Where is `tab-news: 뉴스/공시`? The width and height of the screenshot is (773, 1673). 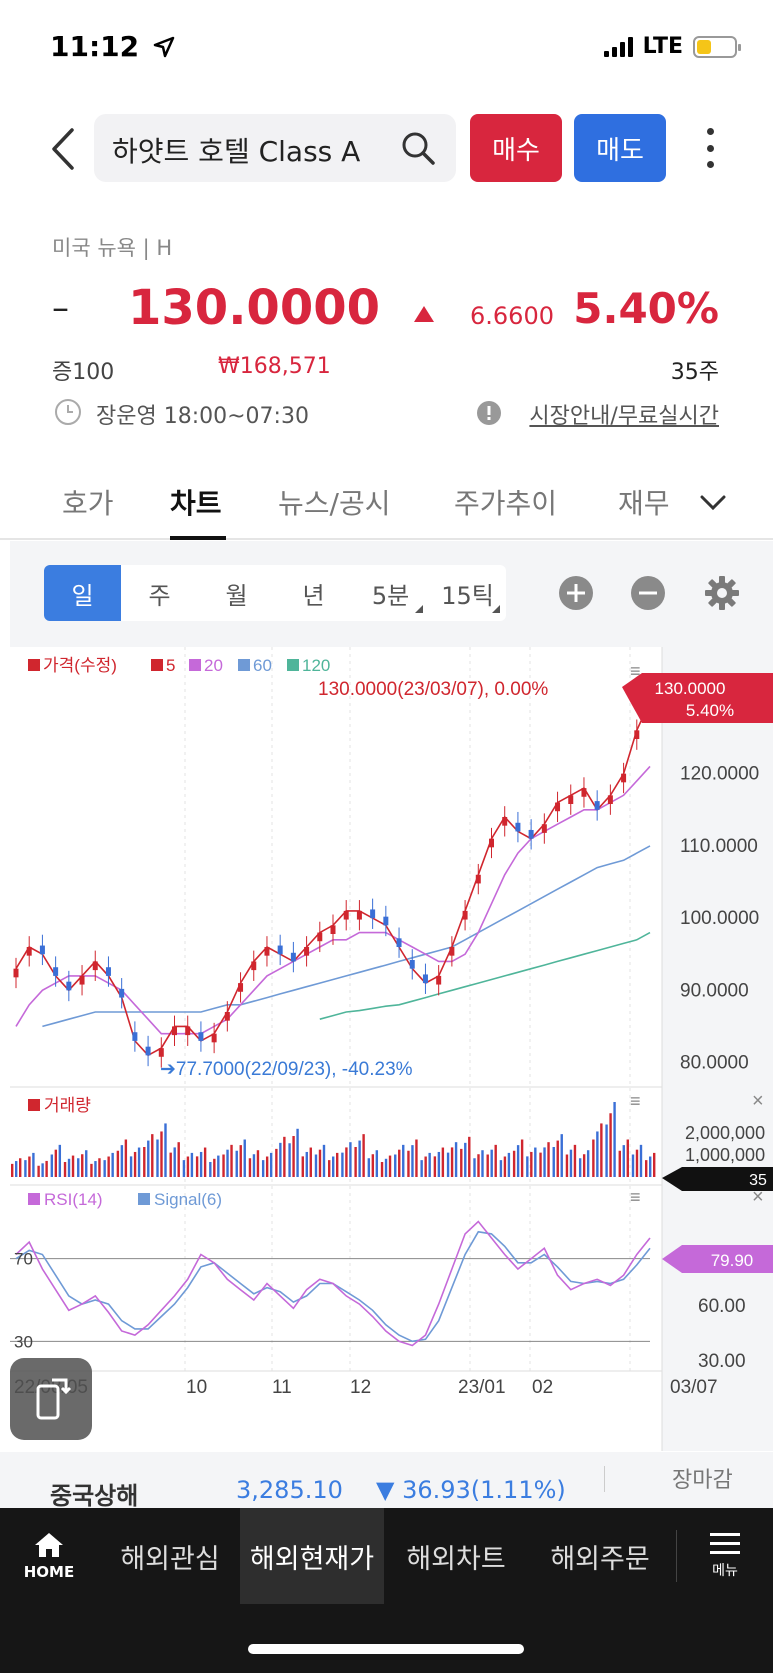
tab-news: 뉴스/공시 is located at coordinates (334, 503).